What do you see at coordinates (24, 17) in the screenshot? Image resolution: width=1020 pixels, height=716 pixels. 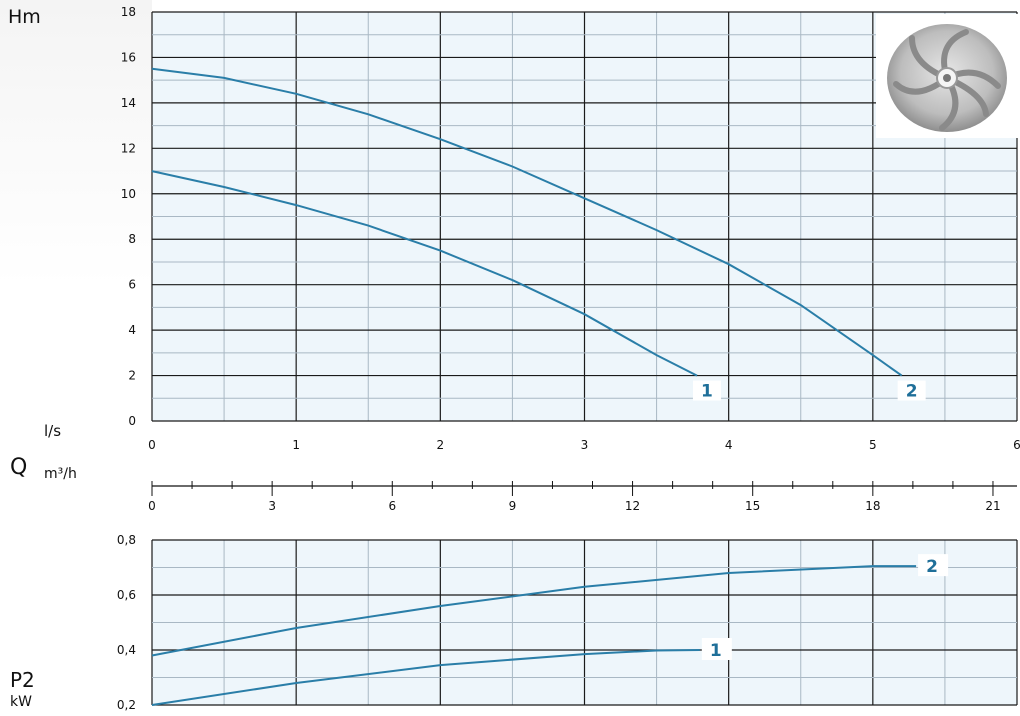 I see `hm-axis-label: Hm` at bounding box center [24, 17].